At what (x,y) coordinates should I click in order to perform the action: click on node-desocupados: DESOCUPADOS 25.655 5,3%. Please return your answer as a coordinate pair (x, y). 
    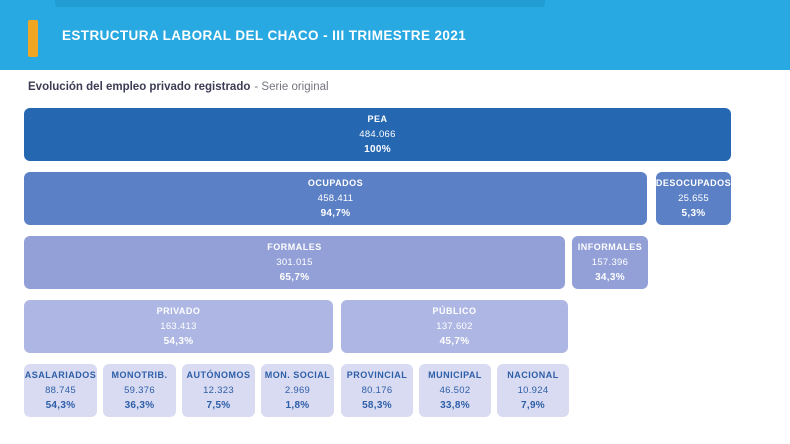
    Looking at the image, I should click on (693, 198).